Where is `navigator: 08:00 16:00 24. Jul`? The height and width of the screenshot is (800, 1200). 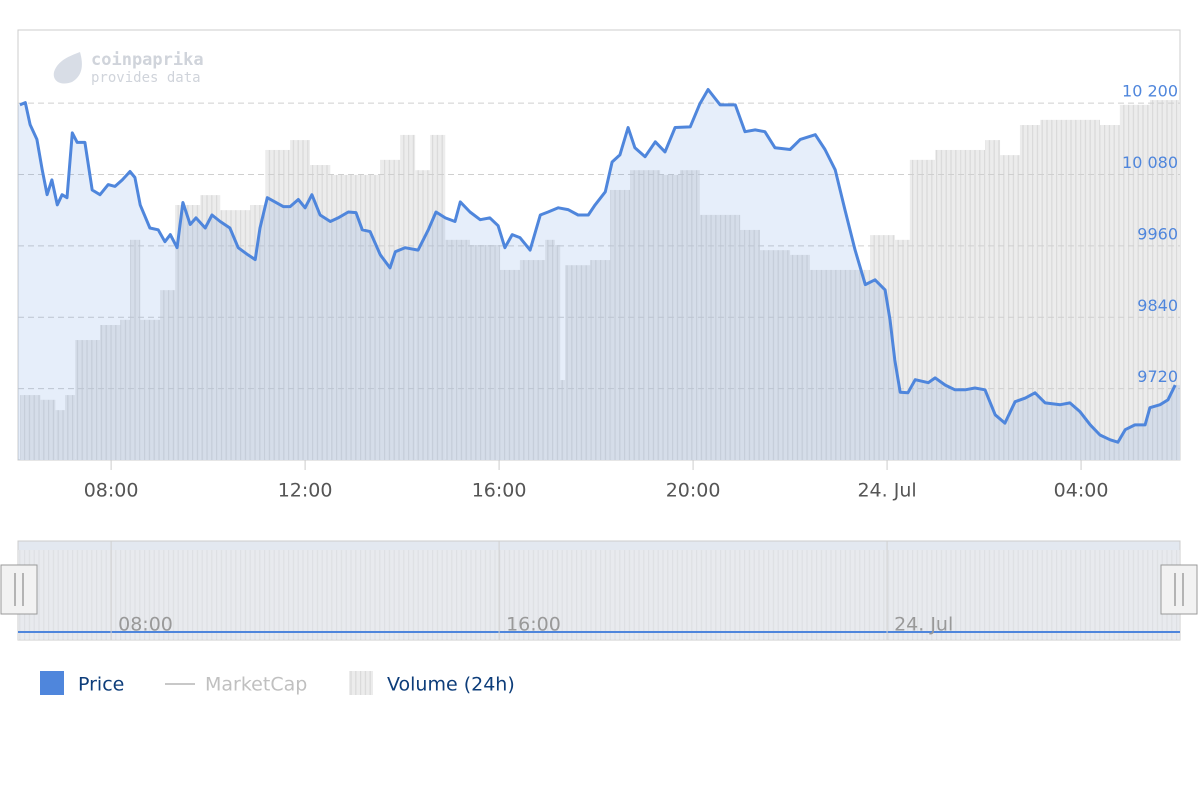
navigator: 08:00 16:00 24. Jul is located at coordinates (599, 590).